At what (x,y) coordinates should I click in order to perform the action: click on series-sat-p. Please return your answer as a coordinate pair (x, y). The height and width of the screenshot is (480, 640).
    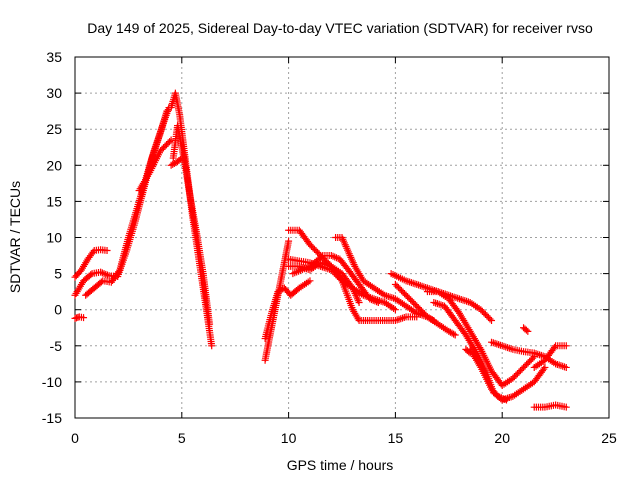
    Looking at the image, I should click on (395, 286).